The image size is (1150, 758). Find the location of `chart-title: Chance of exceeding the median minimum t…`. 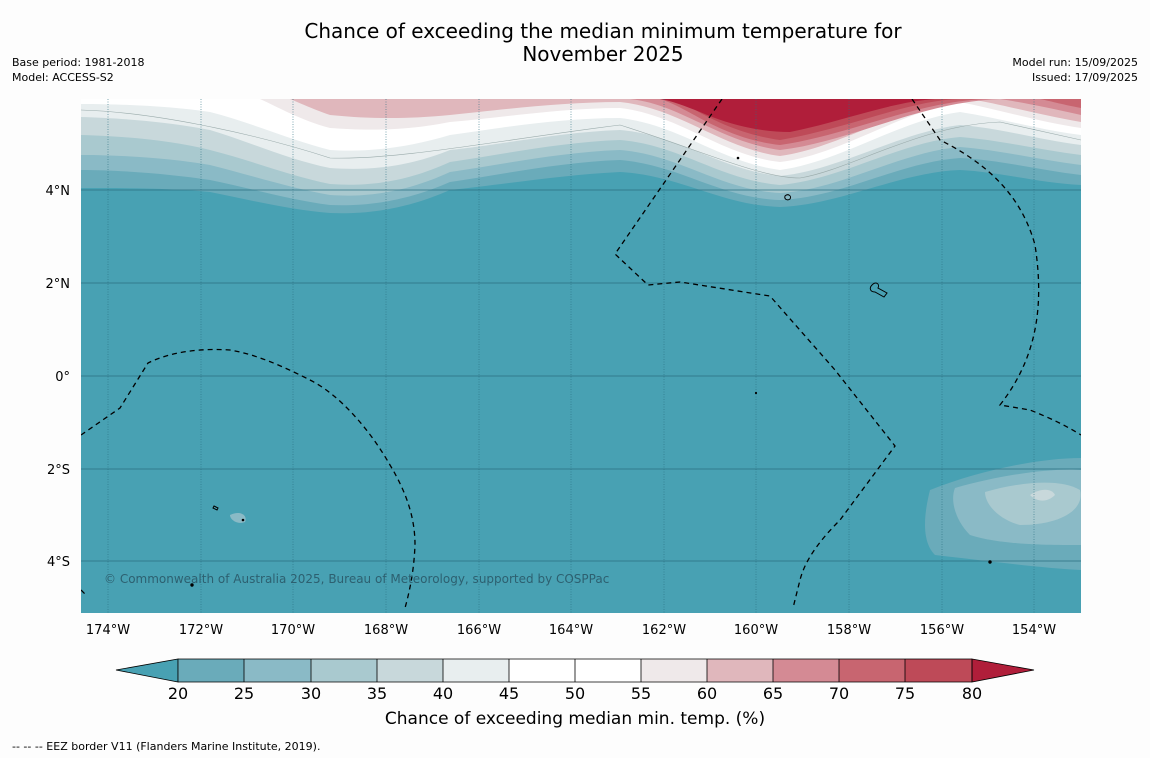

chart-title: Chance of exceeding the median minimum t… is located at coordinates (575, 43).